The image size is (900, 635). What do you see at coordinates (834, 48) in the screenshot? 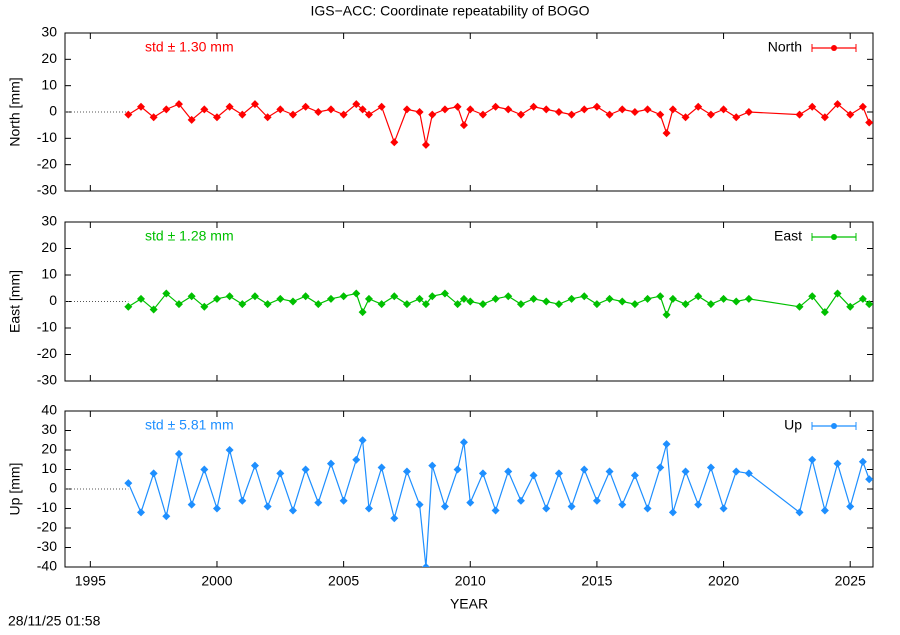
I see `legend-marker` at bounding box center [834, 48].